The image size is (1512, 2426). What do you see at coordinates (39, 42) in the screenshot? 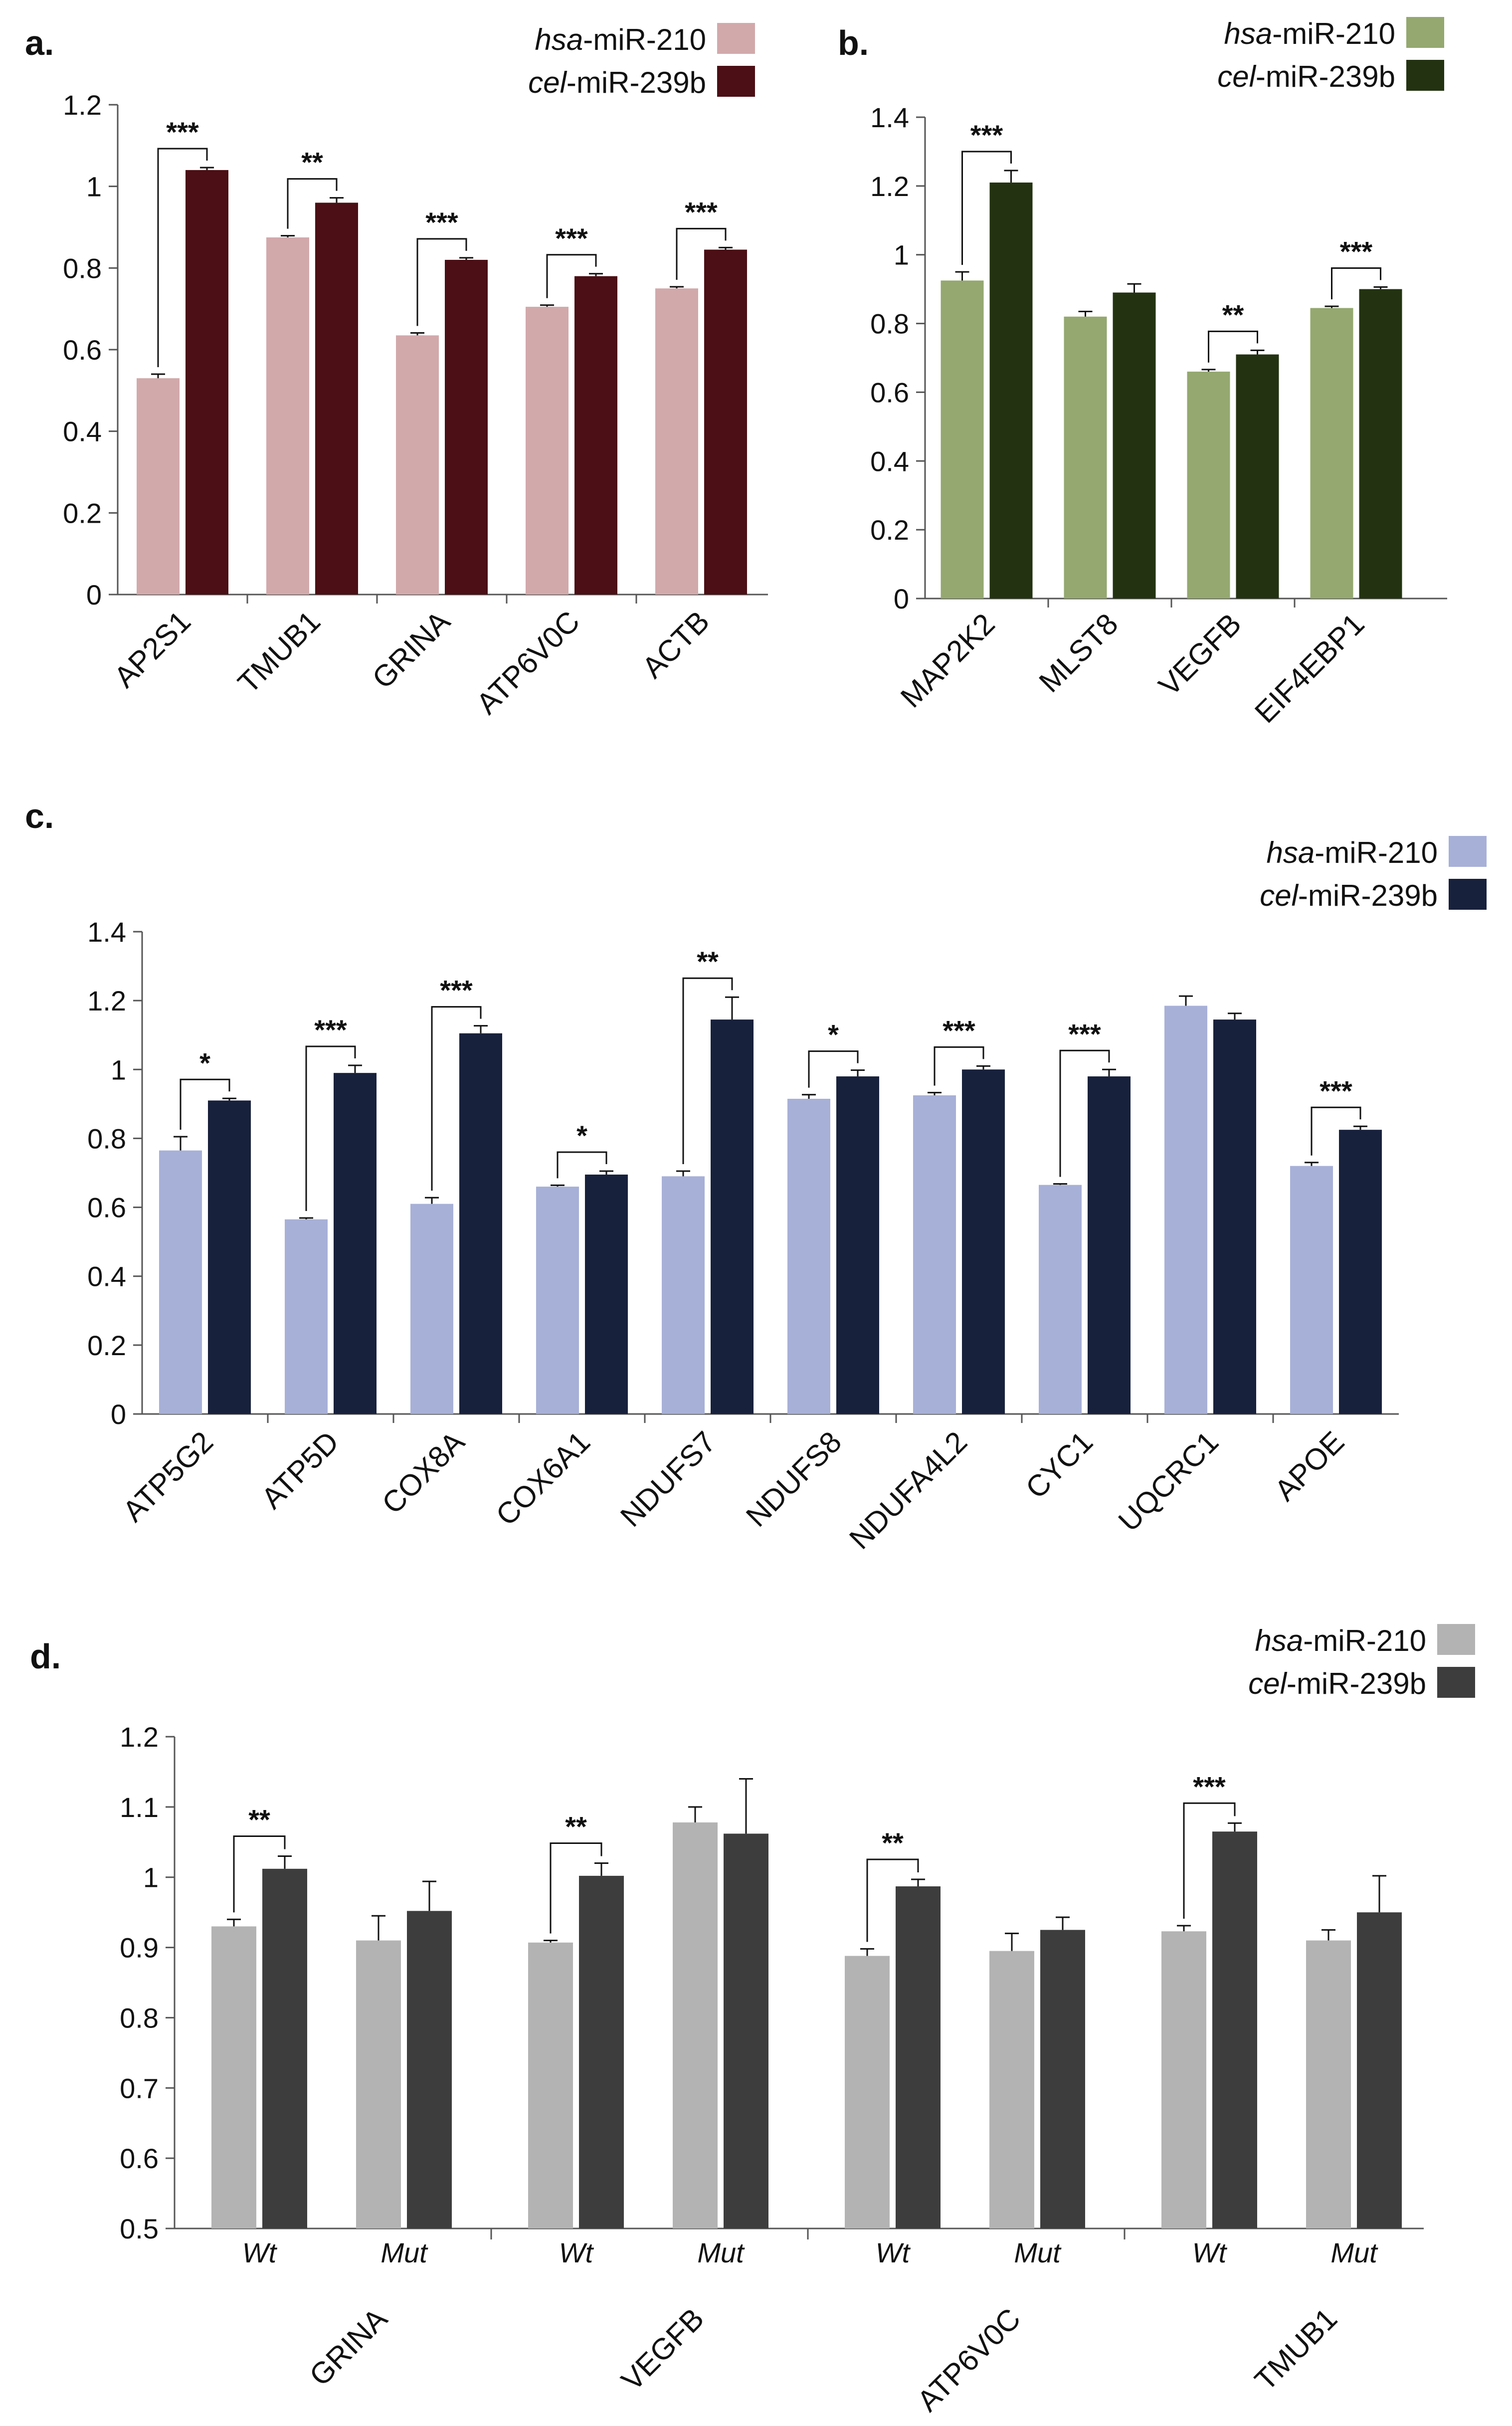
I see `panel-label: a.` at bounding box center [39, 42].